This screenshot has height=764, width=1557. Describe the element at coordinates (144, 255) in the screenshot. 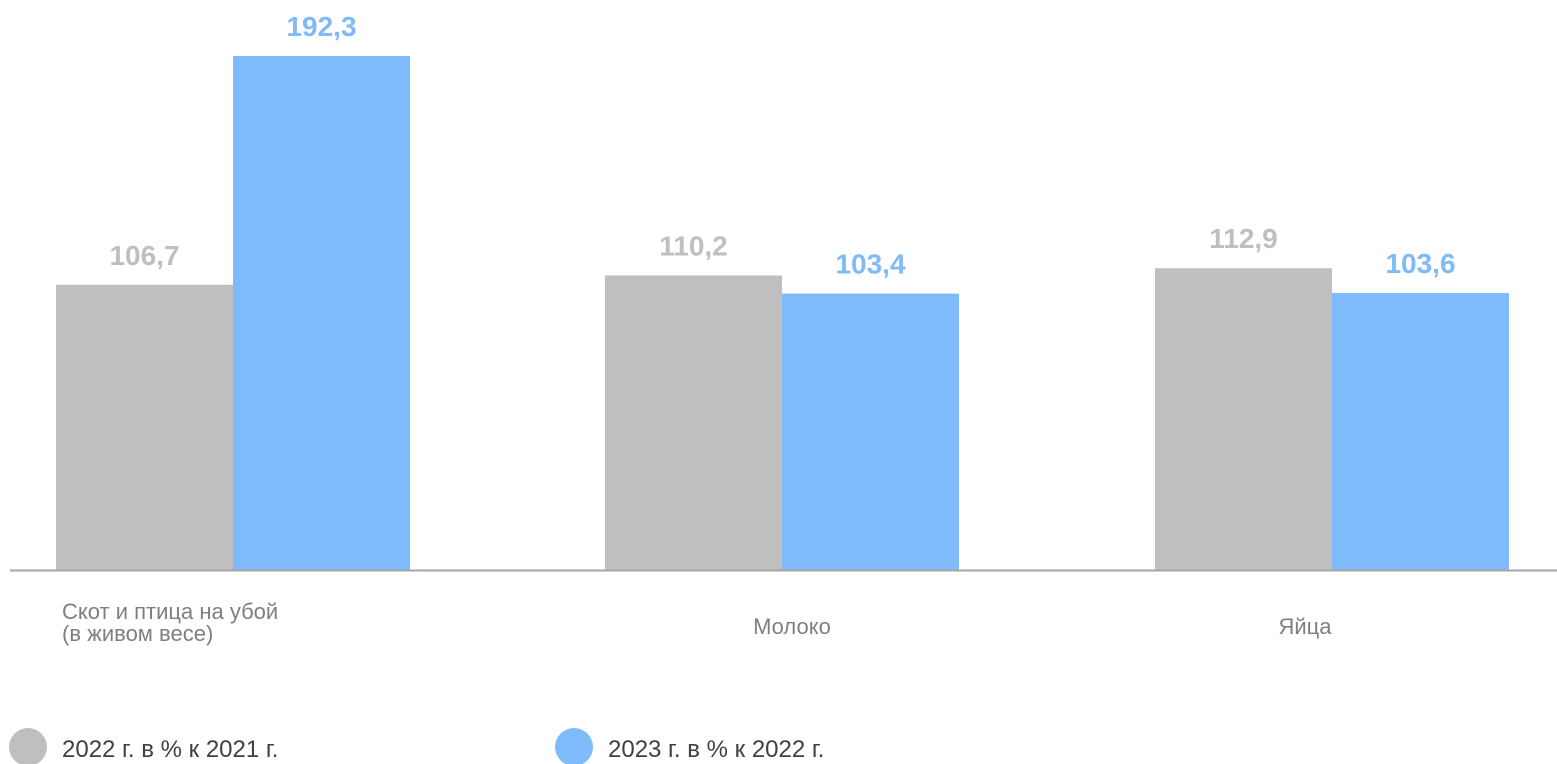

I see `data-label-series1-cat1: 106,7` at that location.